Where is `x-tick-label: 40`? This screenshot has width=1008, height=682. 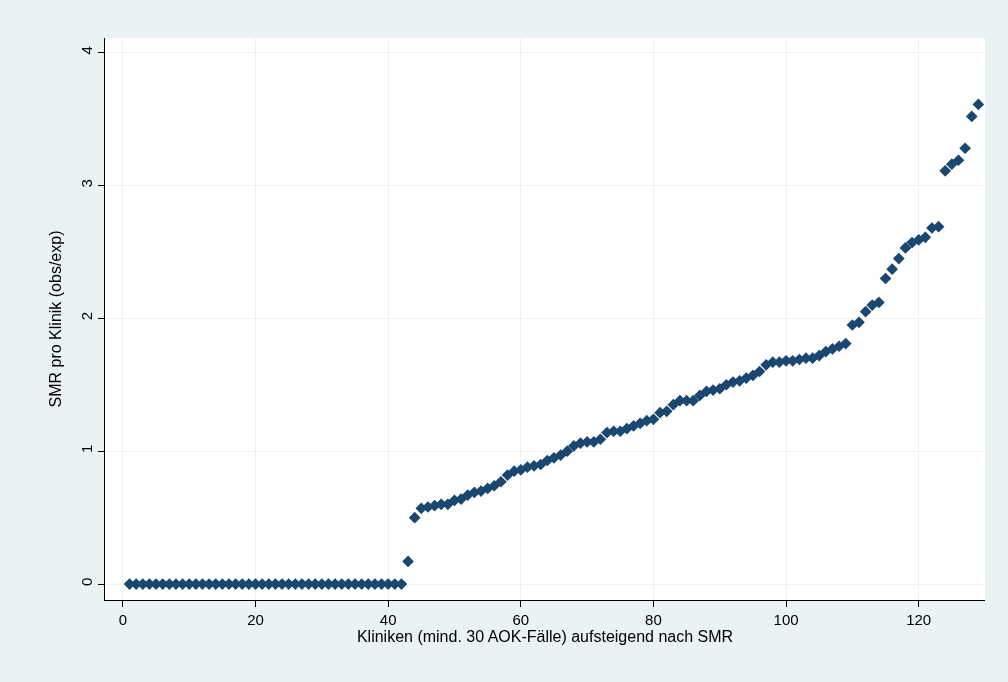
x-tick-label: 40 is located at coordinates (388, 619).